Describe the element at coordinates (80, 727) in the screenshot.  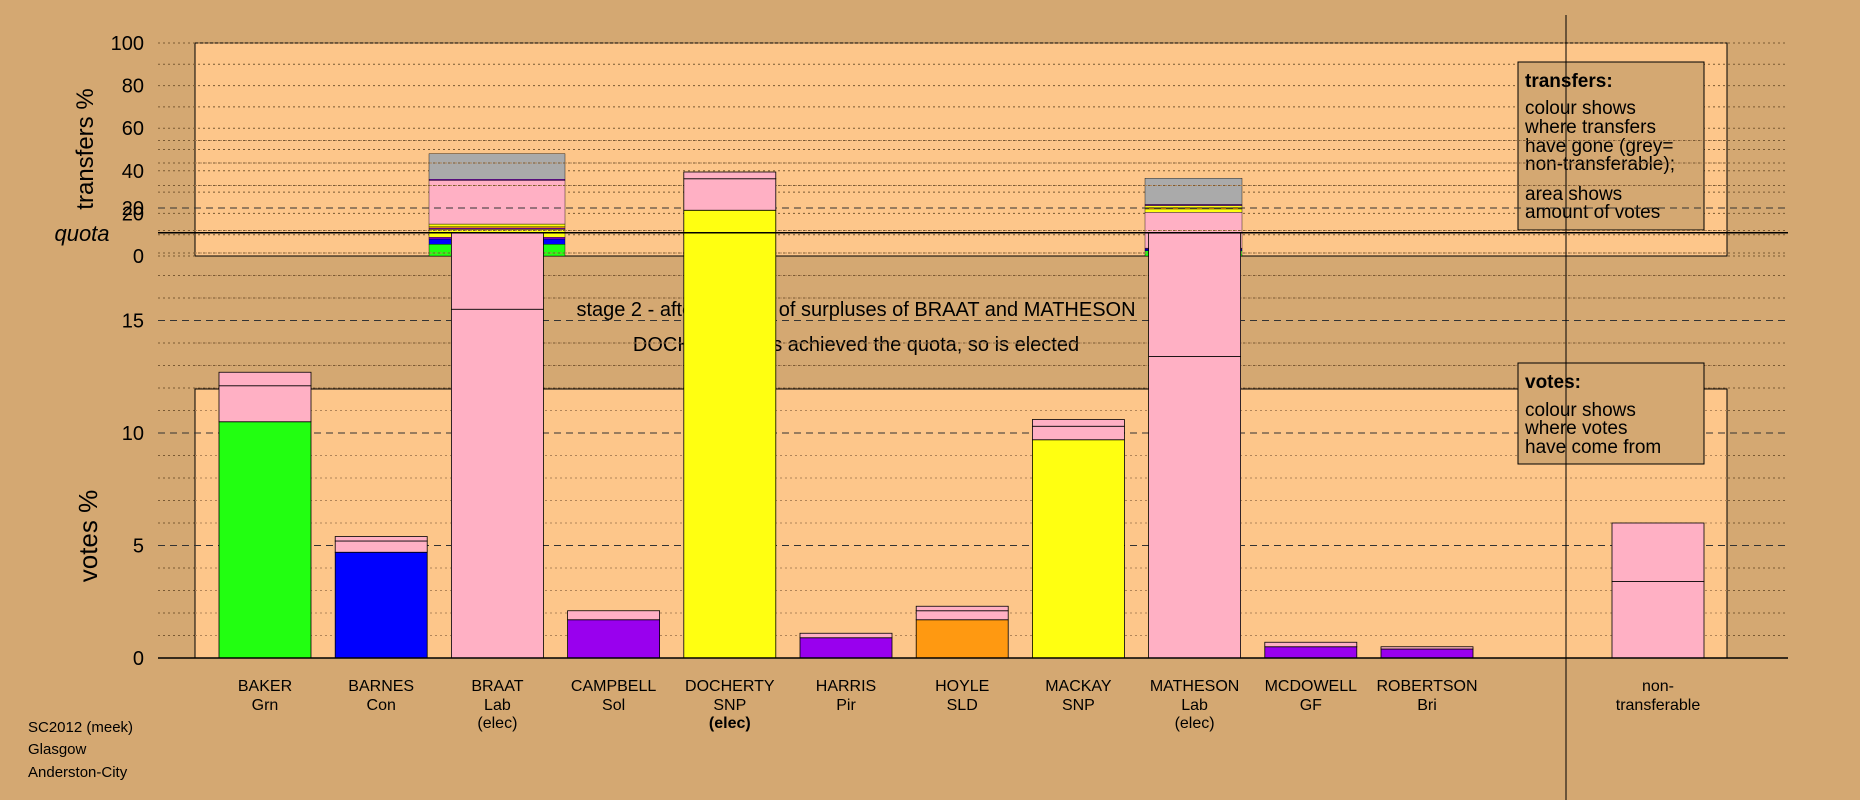
I see `footer-method: SC2012 (meek)` at that location.